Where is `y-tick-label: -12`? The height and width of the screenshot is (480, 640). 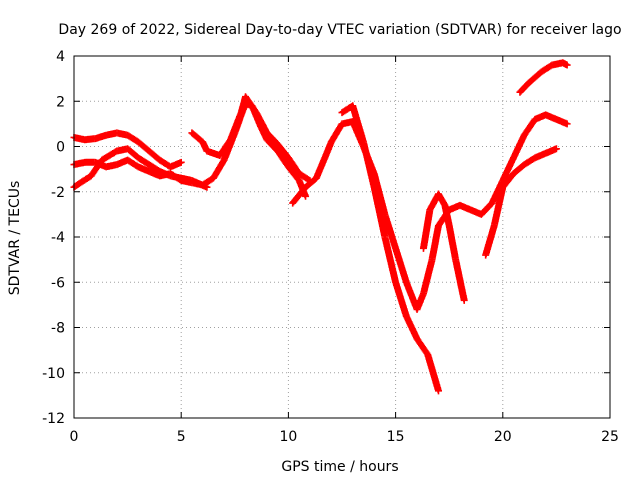
y-tick-label: -12 is located at coordinates (53, 419).